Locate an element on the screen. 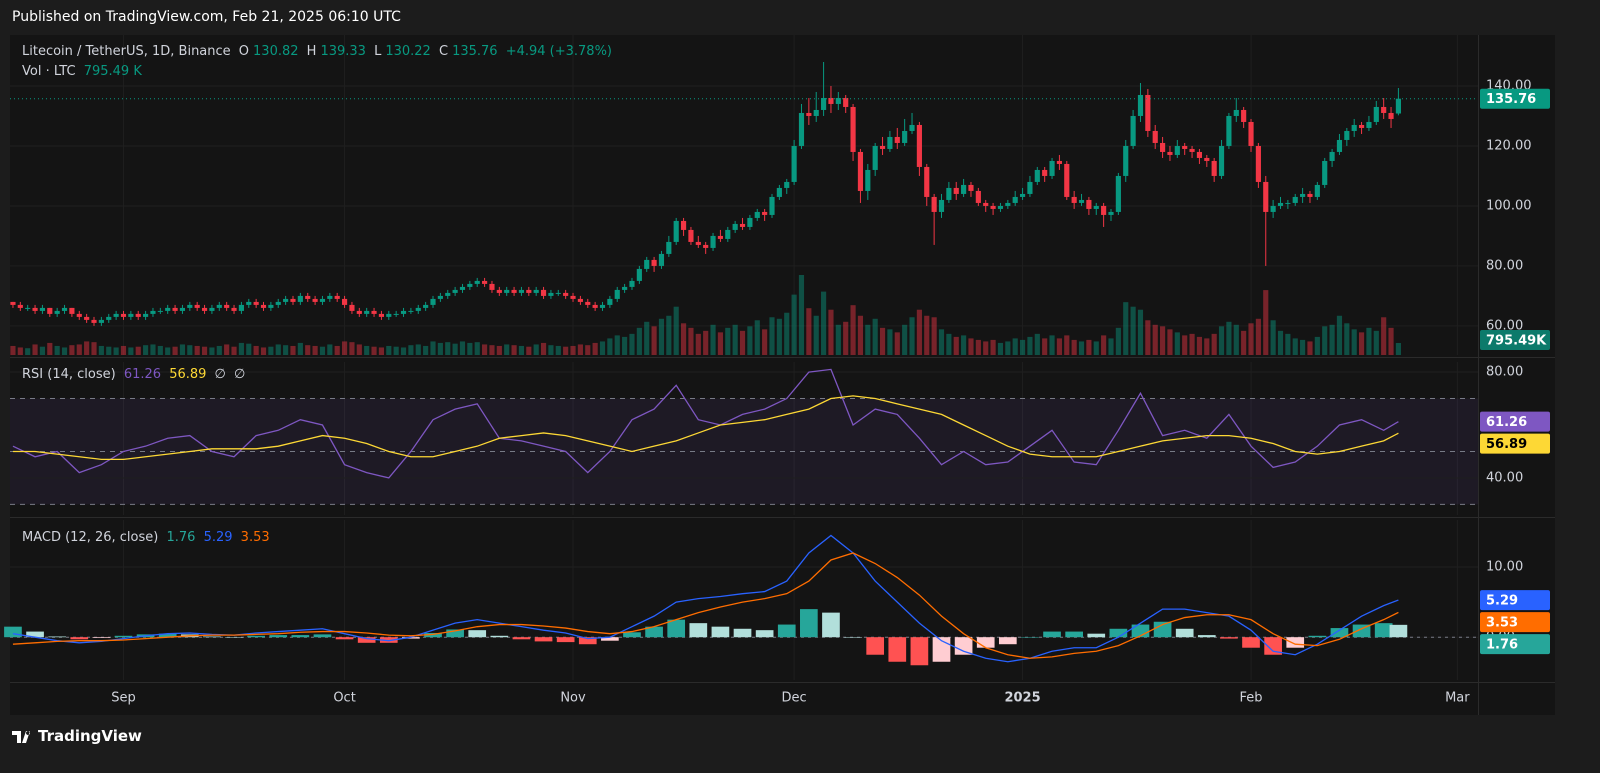 The width and height of the screenshot is (1600, 773). volume-badge: 795.49K is located at coordinates (1516, 341).